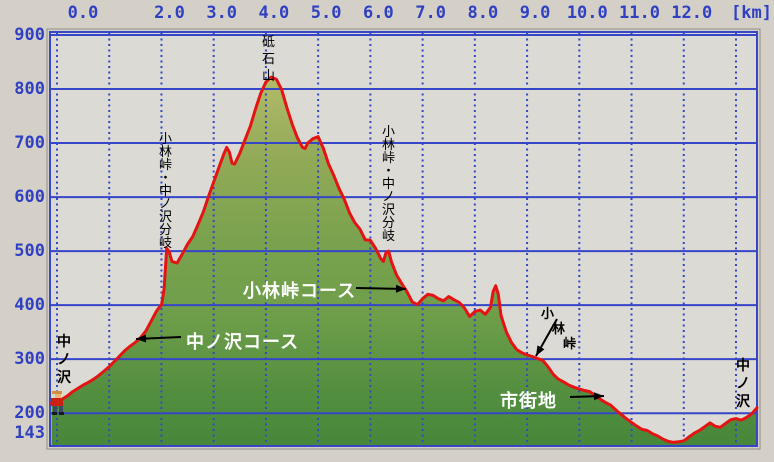 The height and width of the screenshot is (462, 774). Describe the element at coordinates (743, 384) in the screenshot. I see `trail-end-nakanosawa: 中 ノ 沢` at that location.